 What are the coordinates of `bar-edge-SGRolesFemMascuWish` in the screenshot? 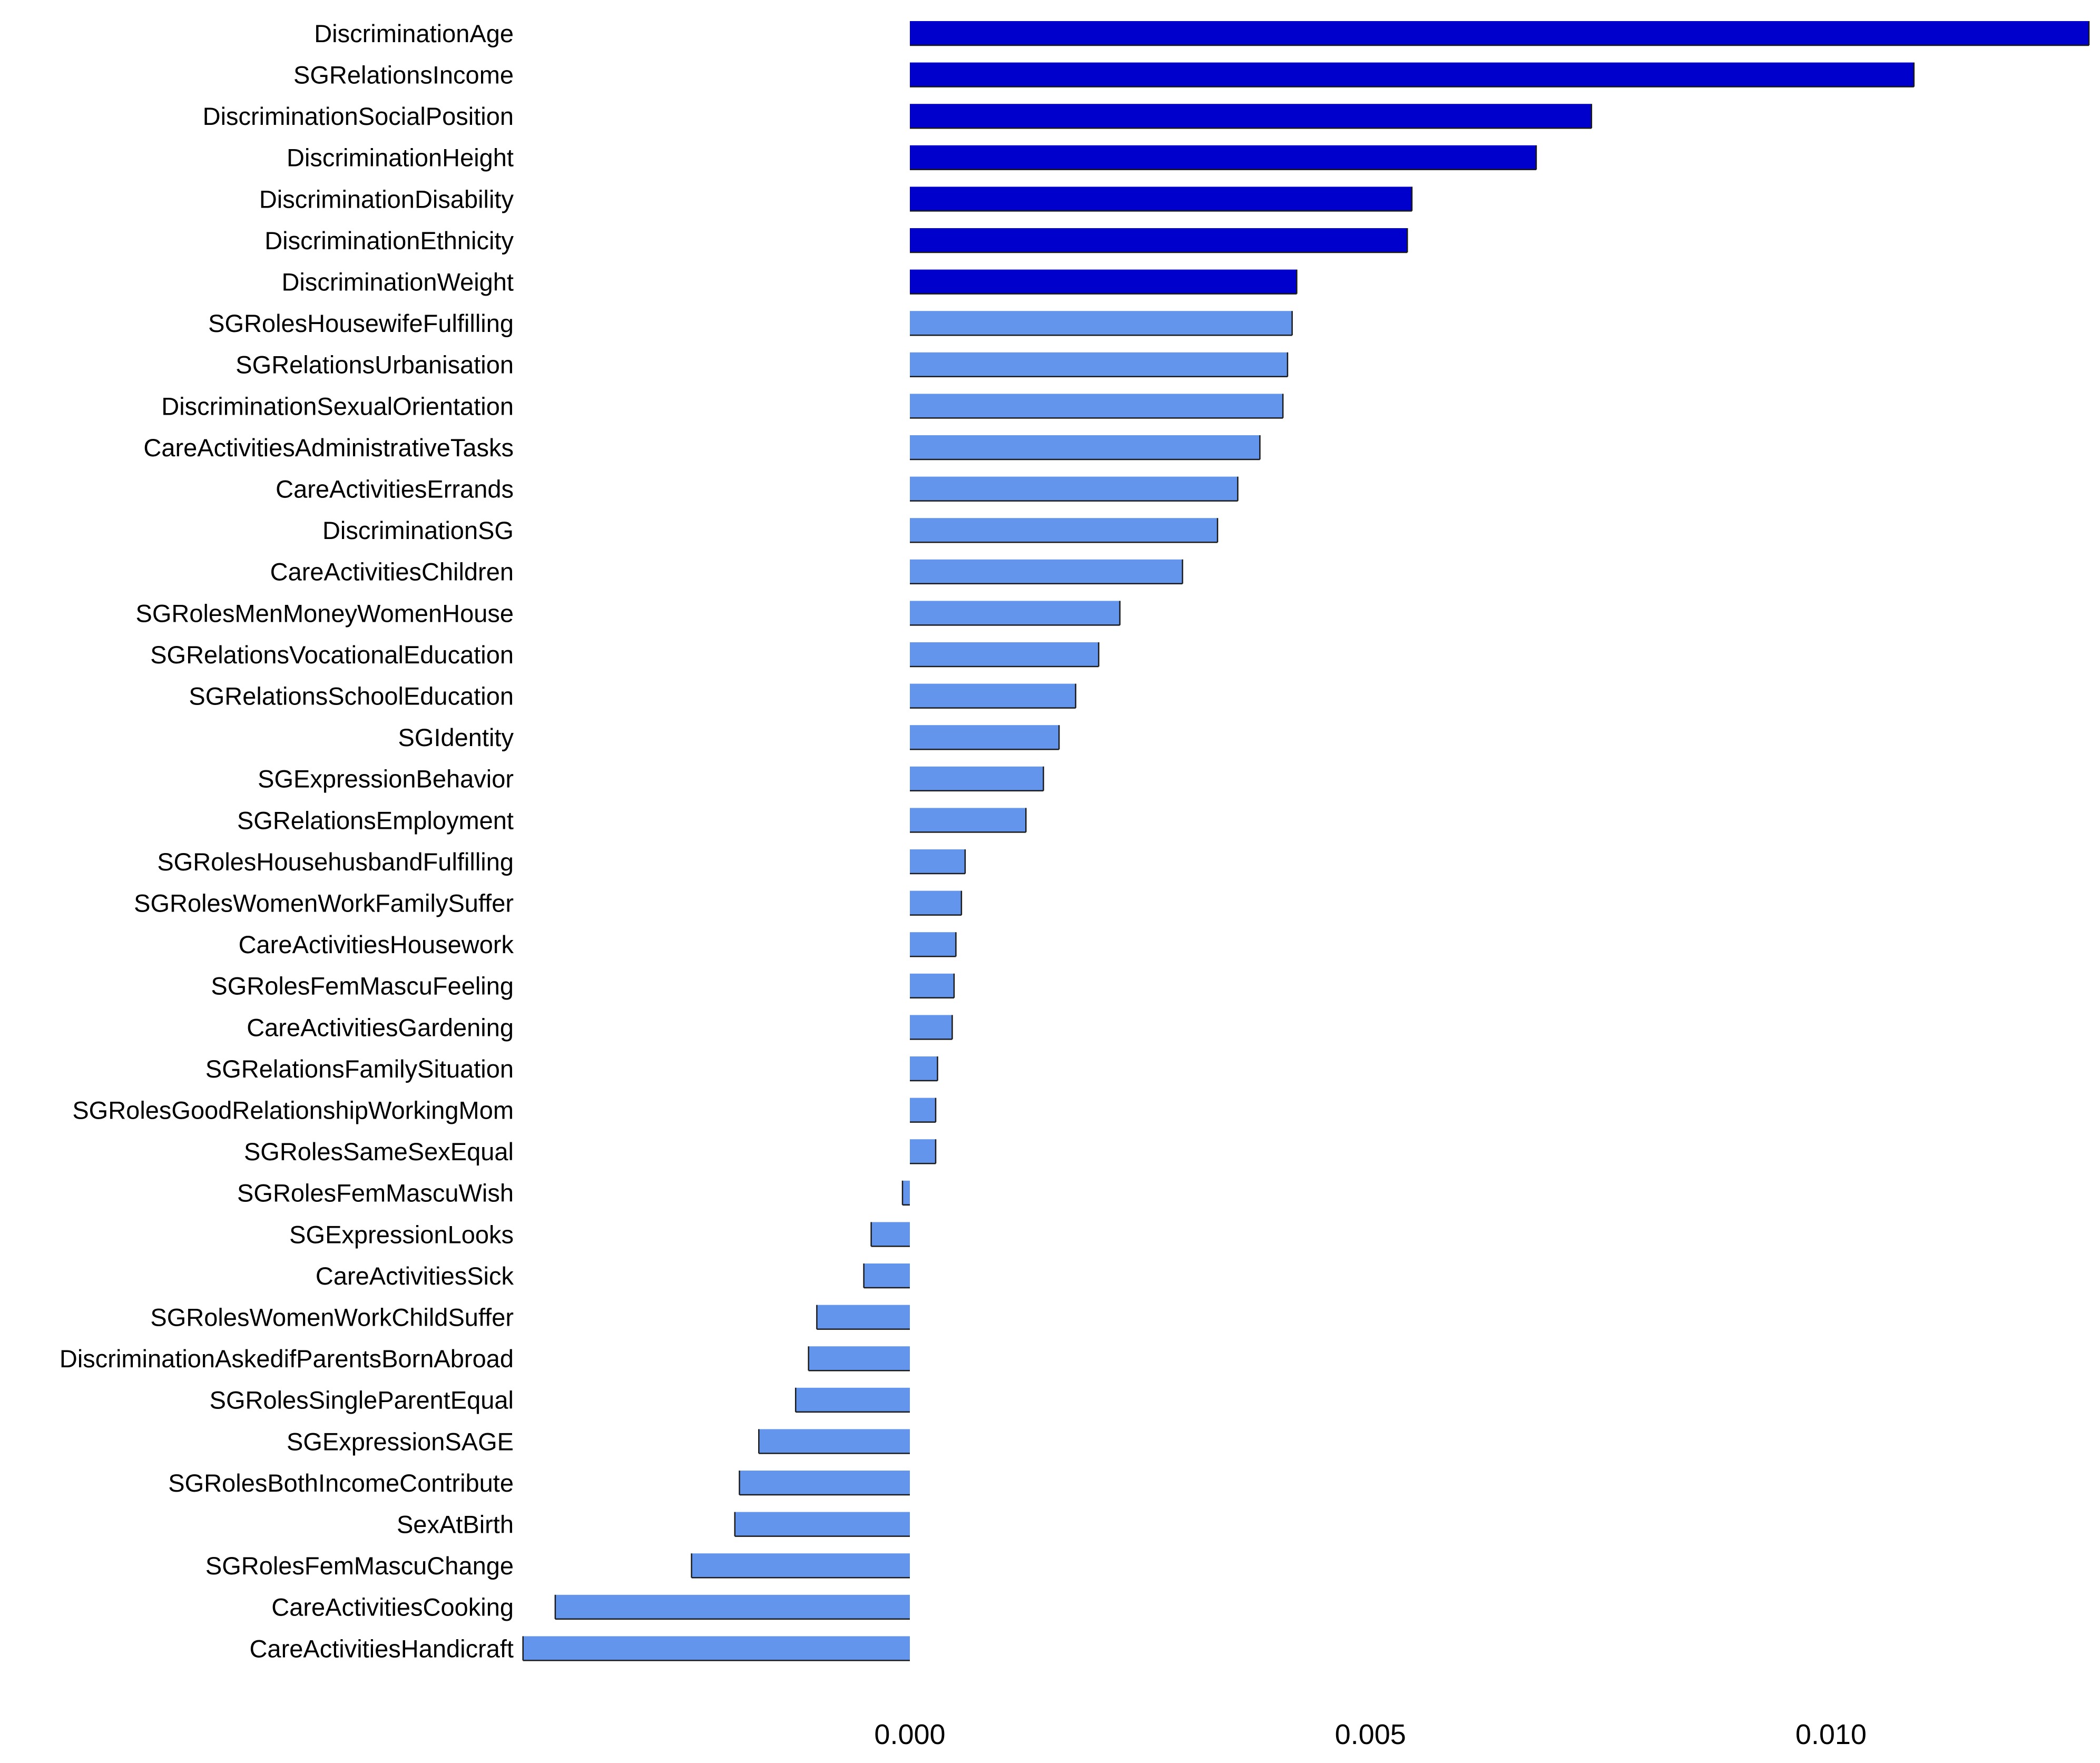 It's located at (905, 1193).